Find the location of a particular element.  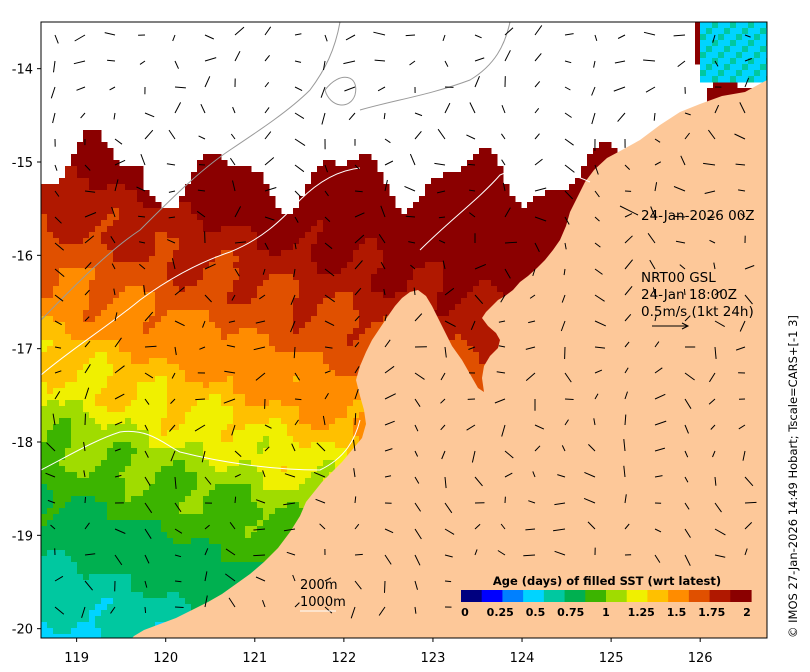

isobath-legend: 200m 1000m is located at coordinates (323, 595).